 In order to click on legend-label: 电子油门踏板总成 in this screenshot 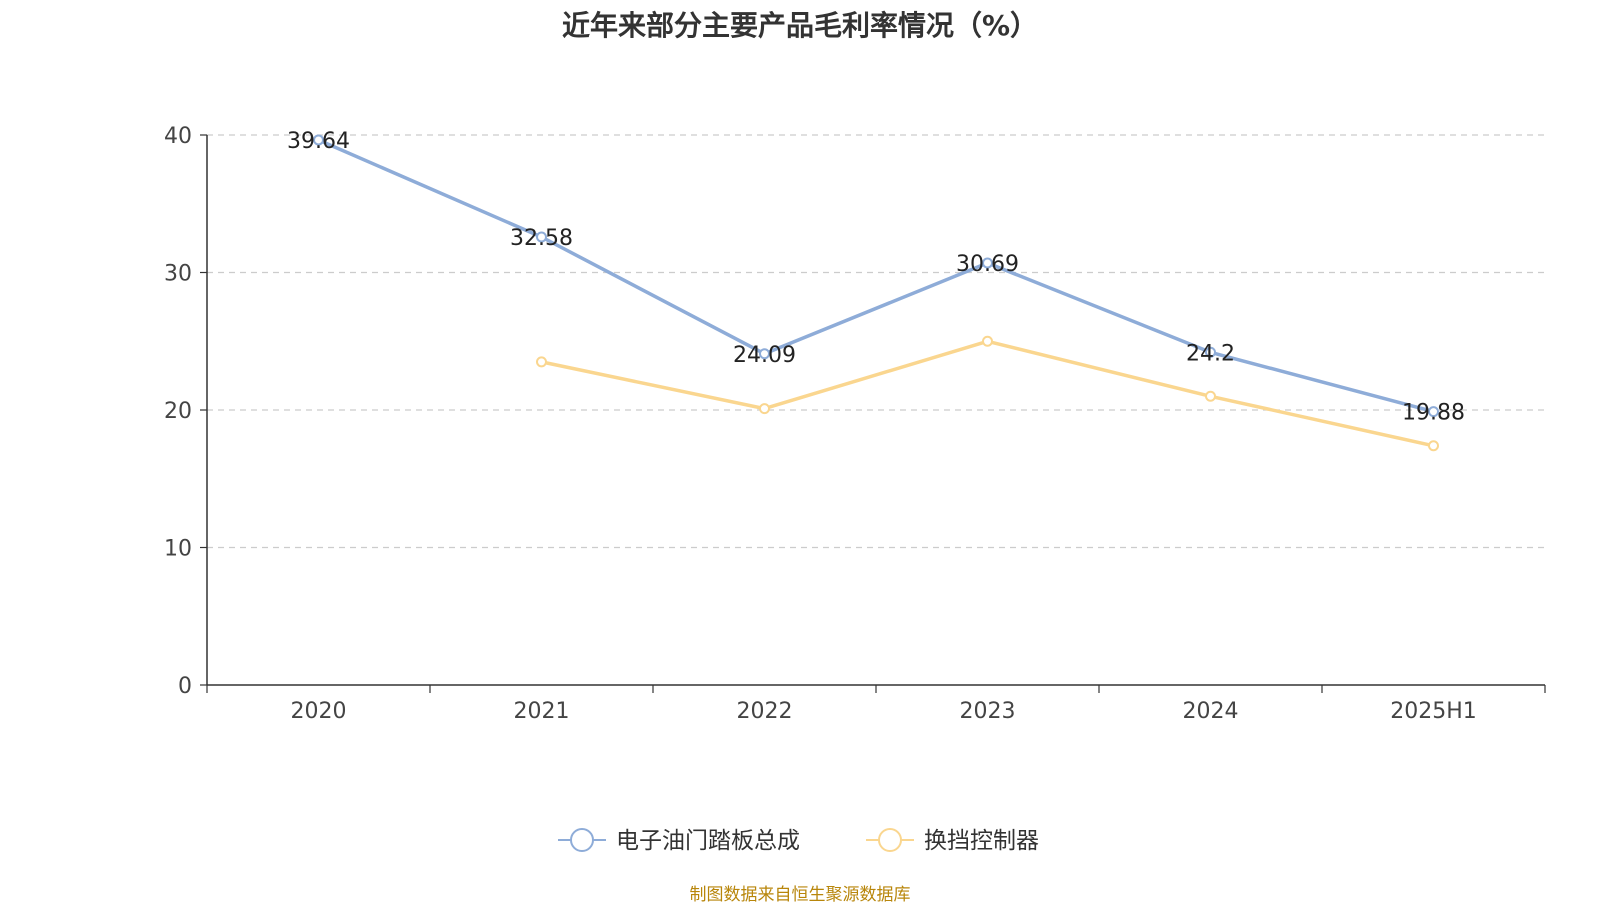, I will do `click(708, 841)`.